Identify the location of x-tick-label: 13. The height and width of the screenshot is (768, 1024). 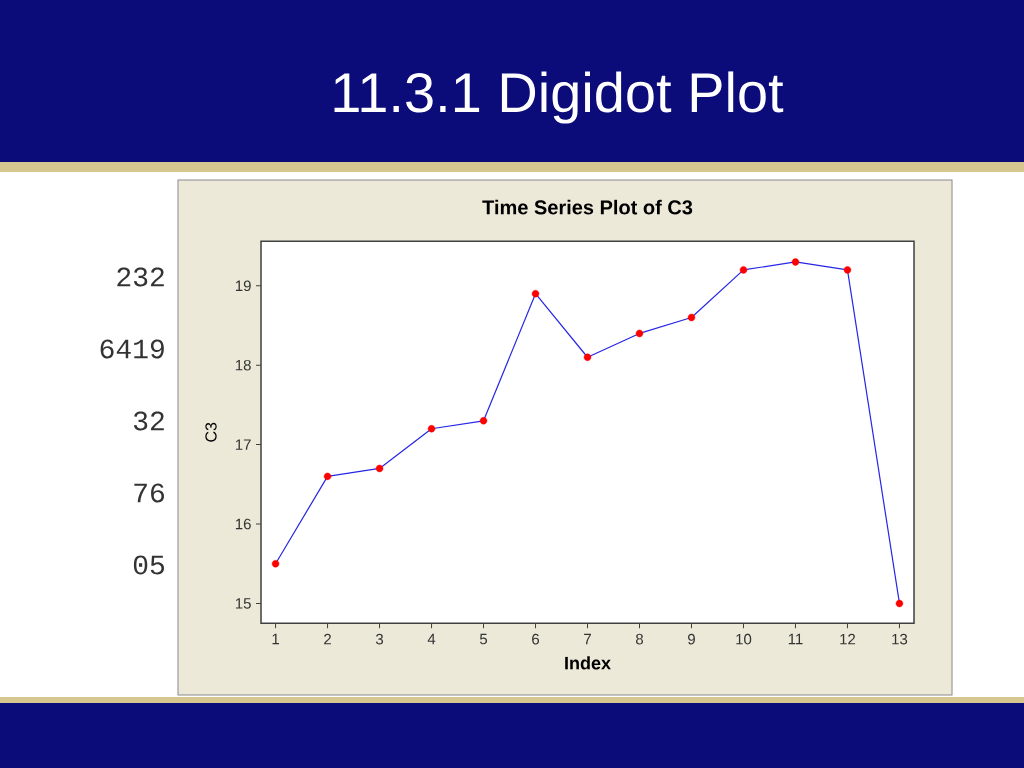
(900, 639).